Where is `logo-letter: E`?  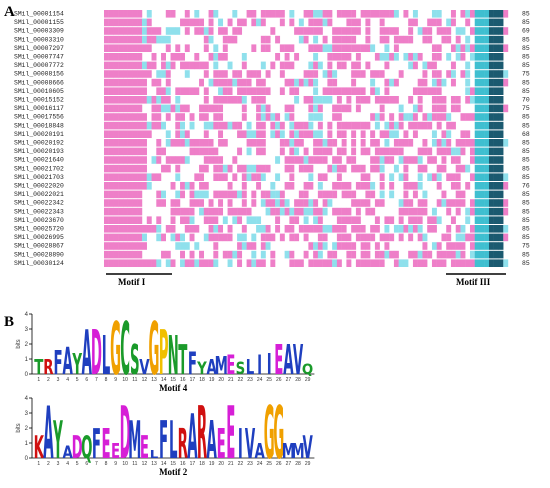 logo-letter: E is located at coordinates (230, 365).